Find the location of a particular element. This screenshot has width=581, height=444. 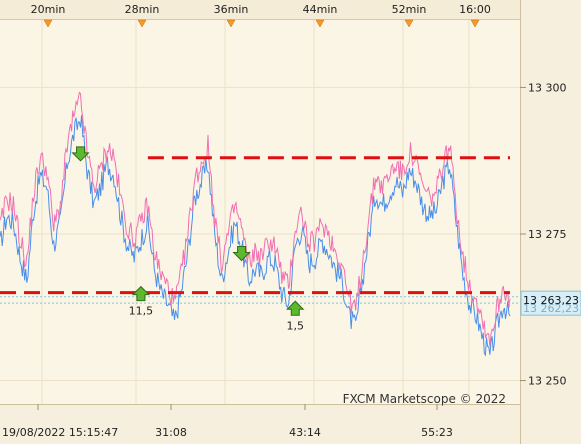

watermark-text: FXCM Marketscope © 2022 is located at coordinates (424, 399).